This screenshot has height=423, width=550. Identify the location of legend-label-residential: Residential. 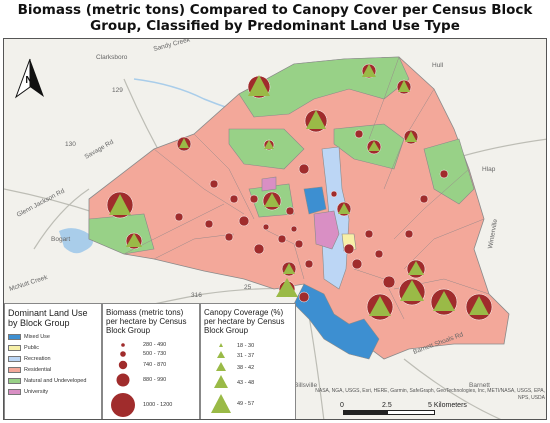
(38, 370).